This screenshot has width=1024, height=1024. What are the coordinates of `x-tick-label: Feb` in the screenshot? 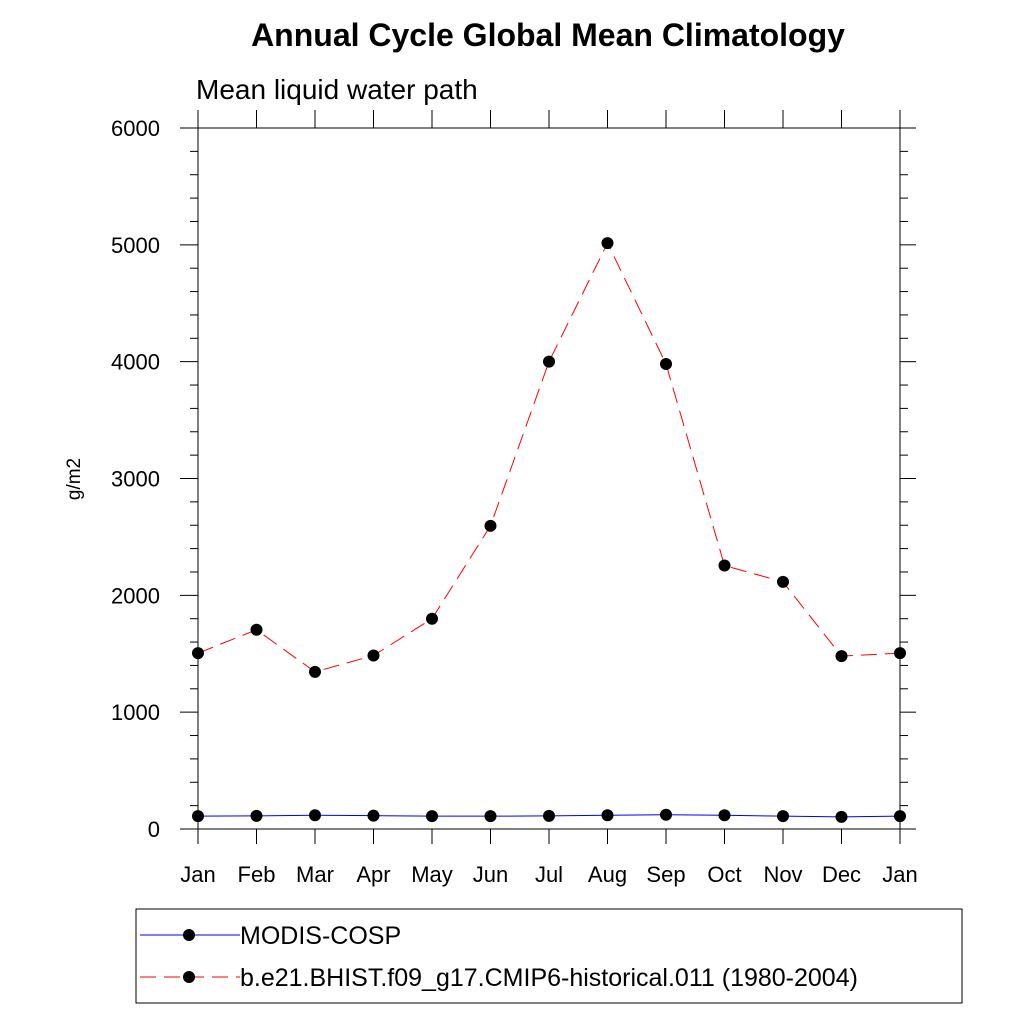 It's located at (257, 874).